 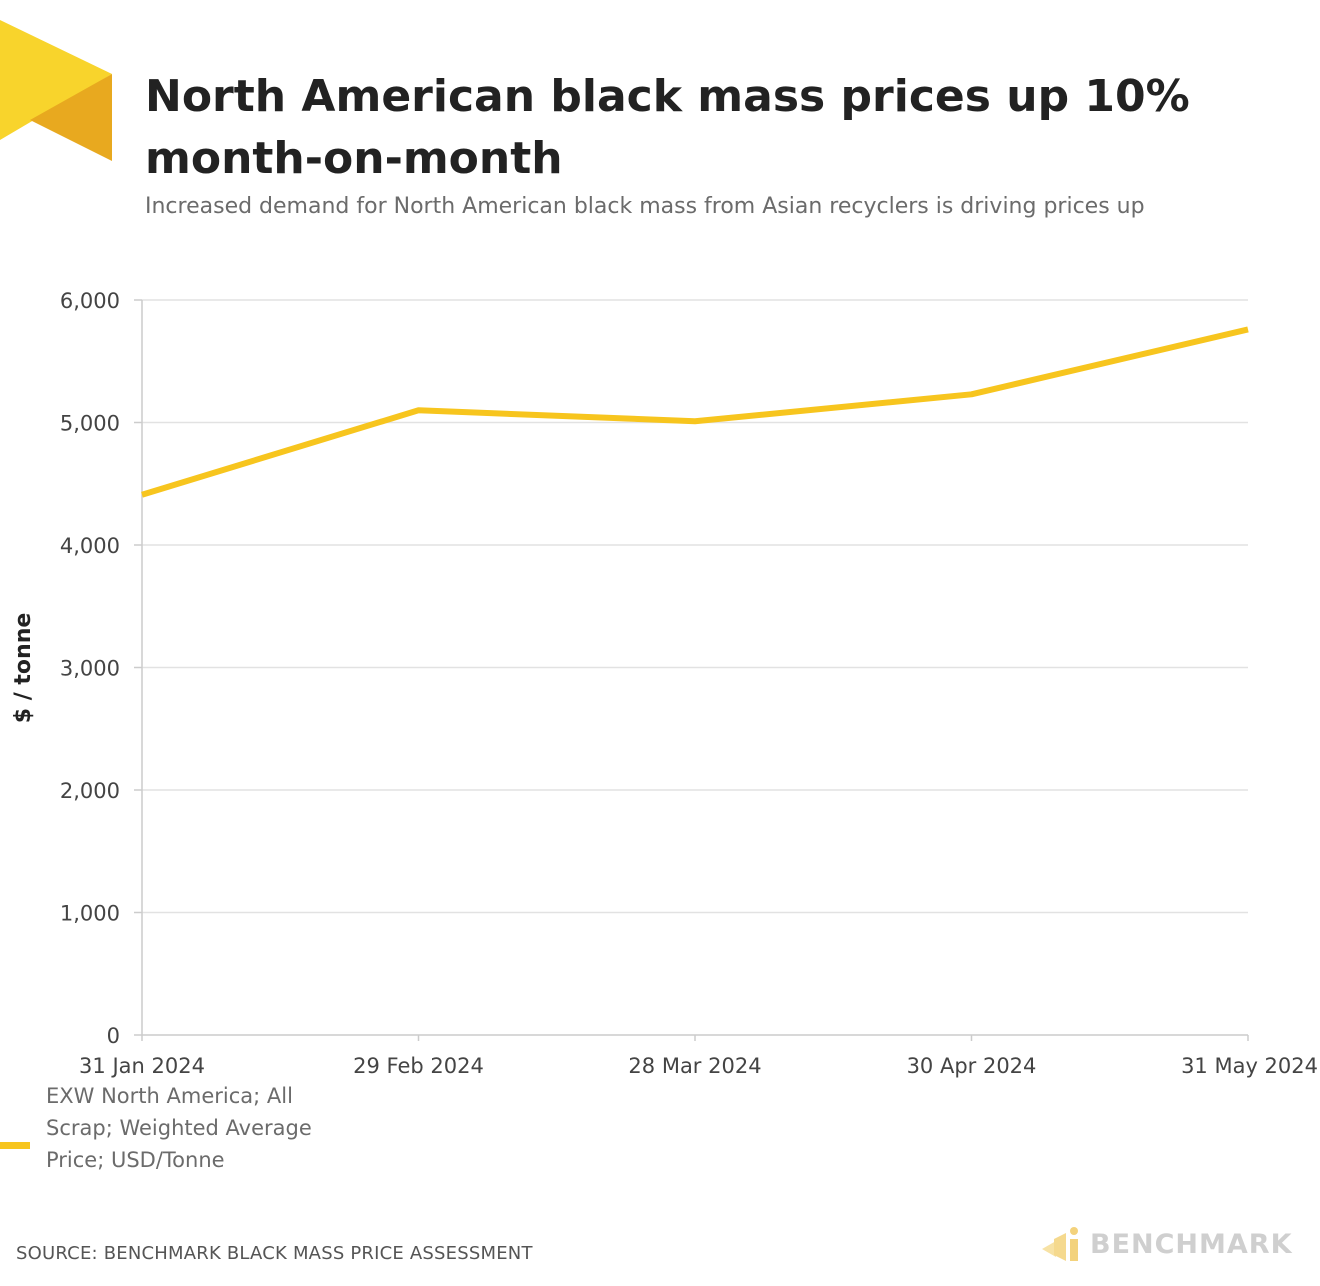 What do you see at coordinates (142, 1066) in the screenshot?
I see `x-tick-label: 31 Jan 2024` at bounding box center [142, 1066].